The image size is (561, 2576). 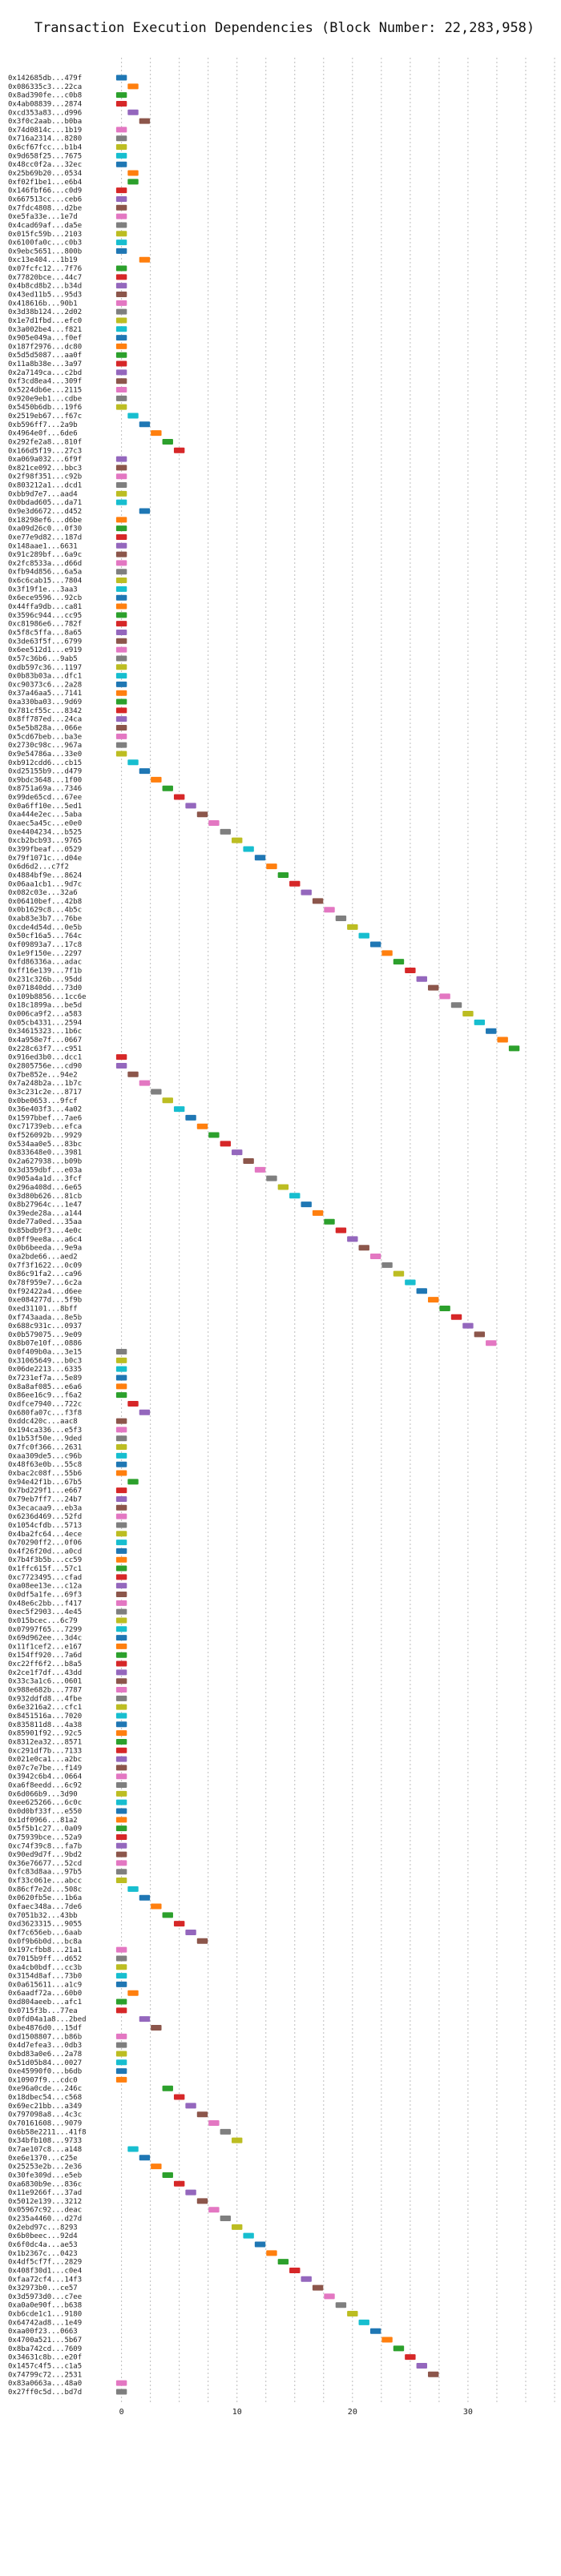 I want to click on y-tick-label: 0x83a0663a...48a0, so click(x=45, y=2384).